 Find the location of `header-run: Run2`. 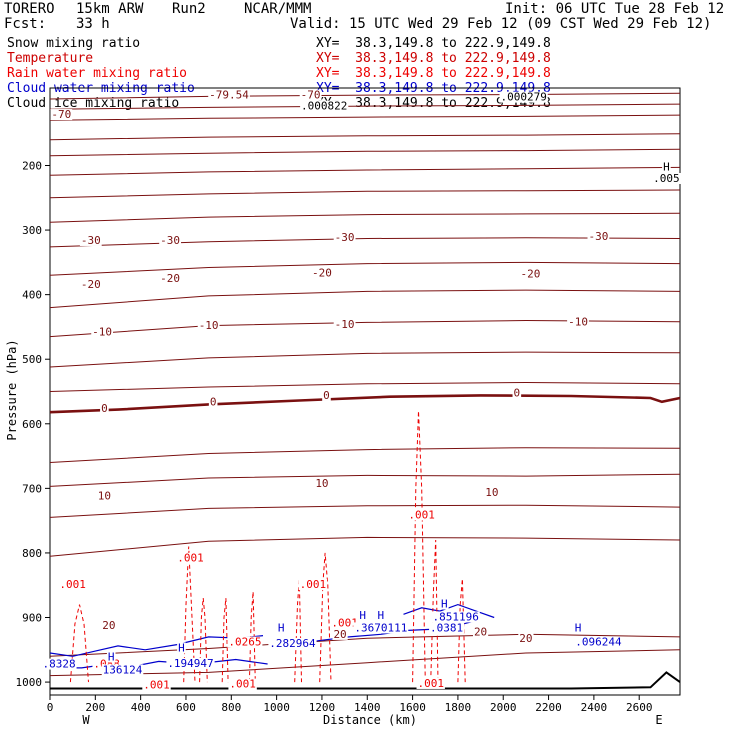

header-run: Run2 is located at coordinates (189, 9).